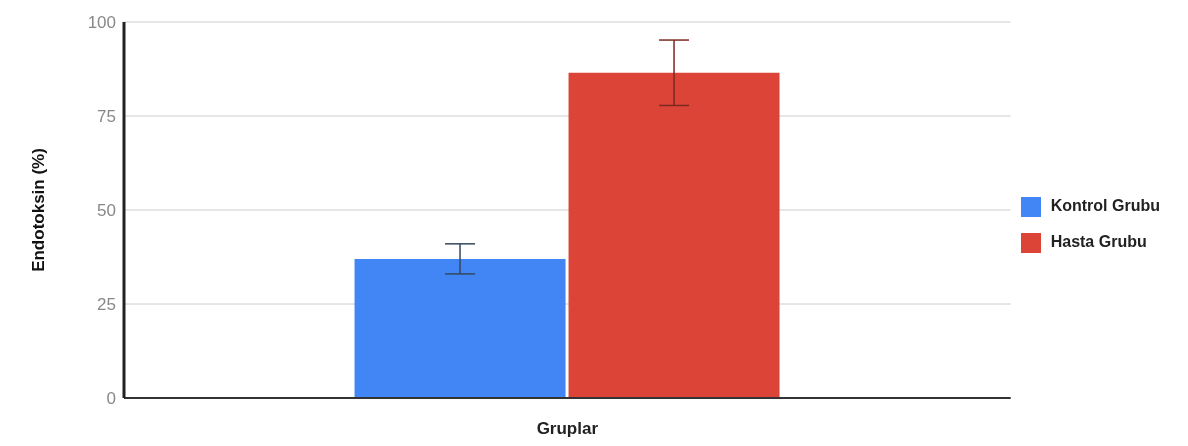 This screenshot has height=446, width=1188. What do you see at coordinates (39, 210) in the screenshot?
I see `y-axis-title: Endotoksin (%)` at bounding box center [39, 210].